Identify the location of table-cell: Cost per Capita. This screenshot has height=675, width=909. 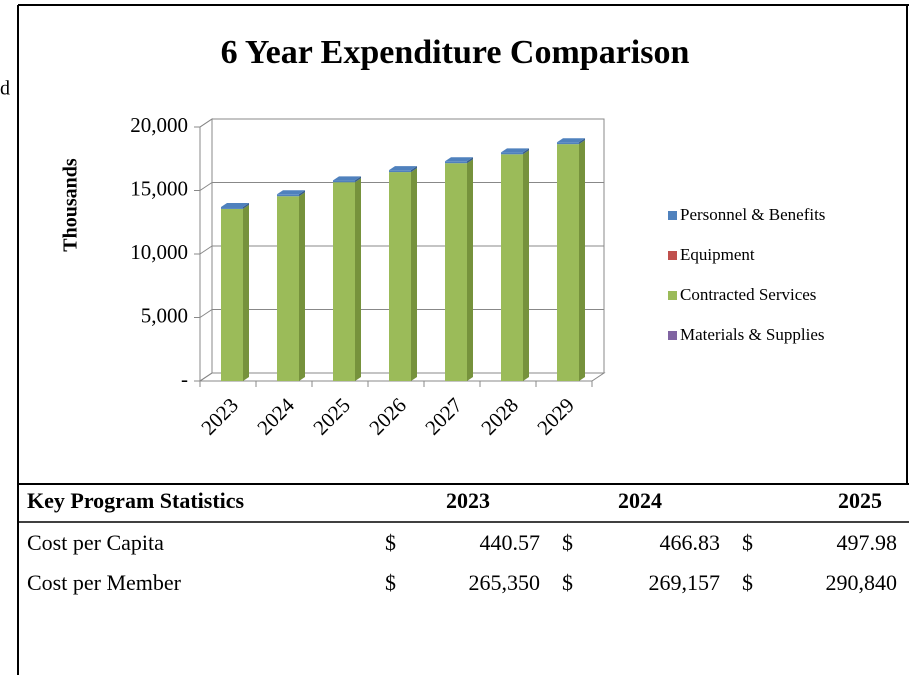
(95, 542).